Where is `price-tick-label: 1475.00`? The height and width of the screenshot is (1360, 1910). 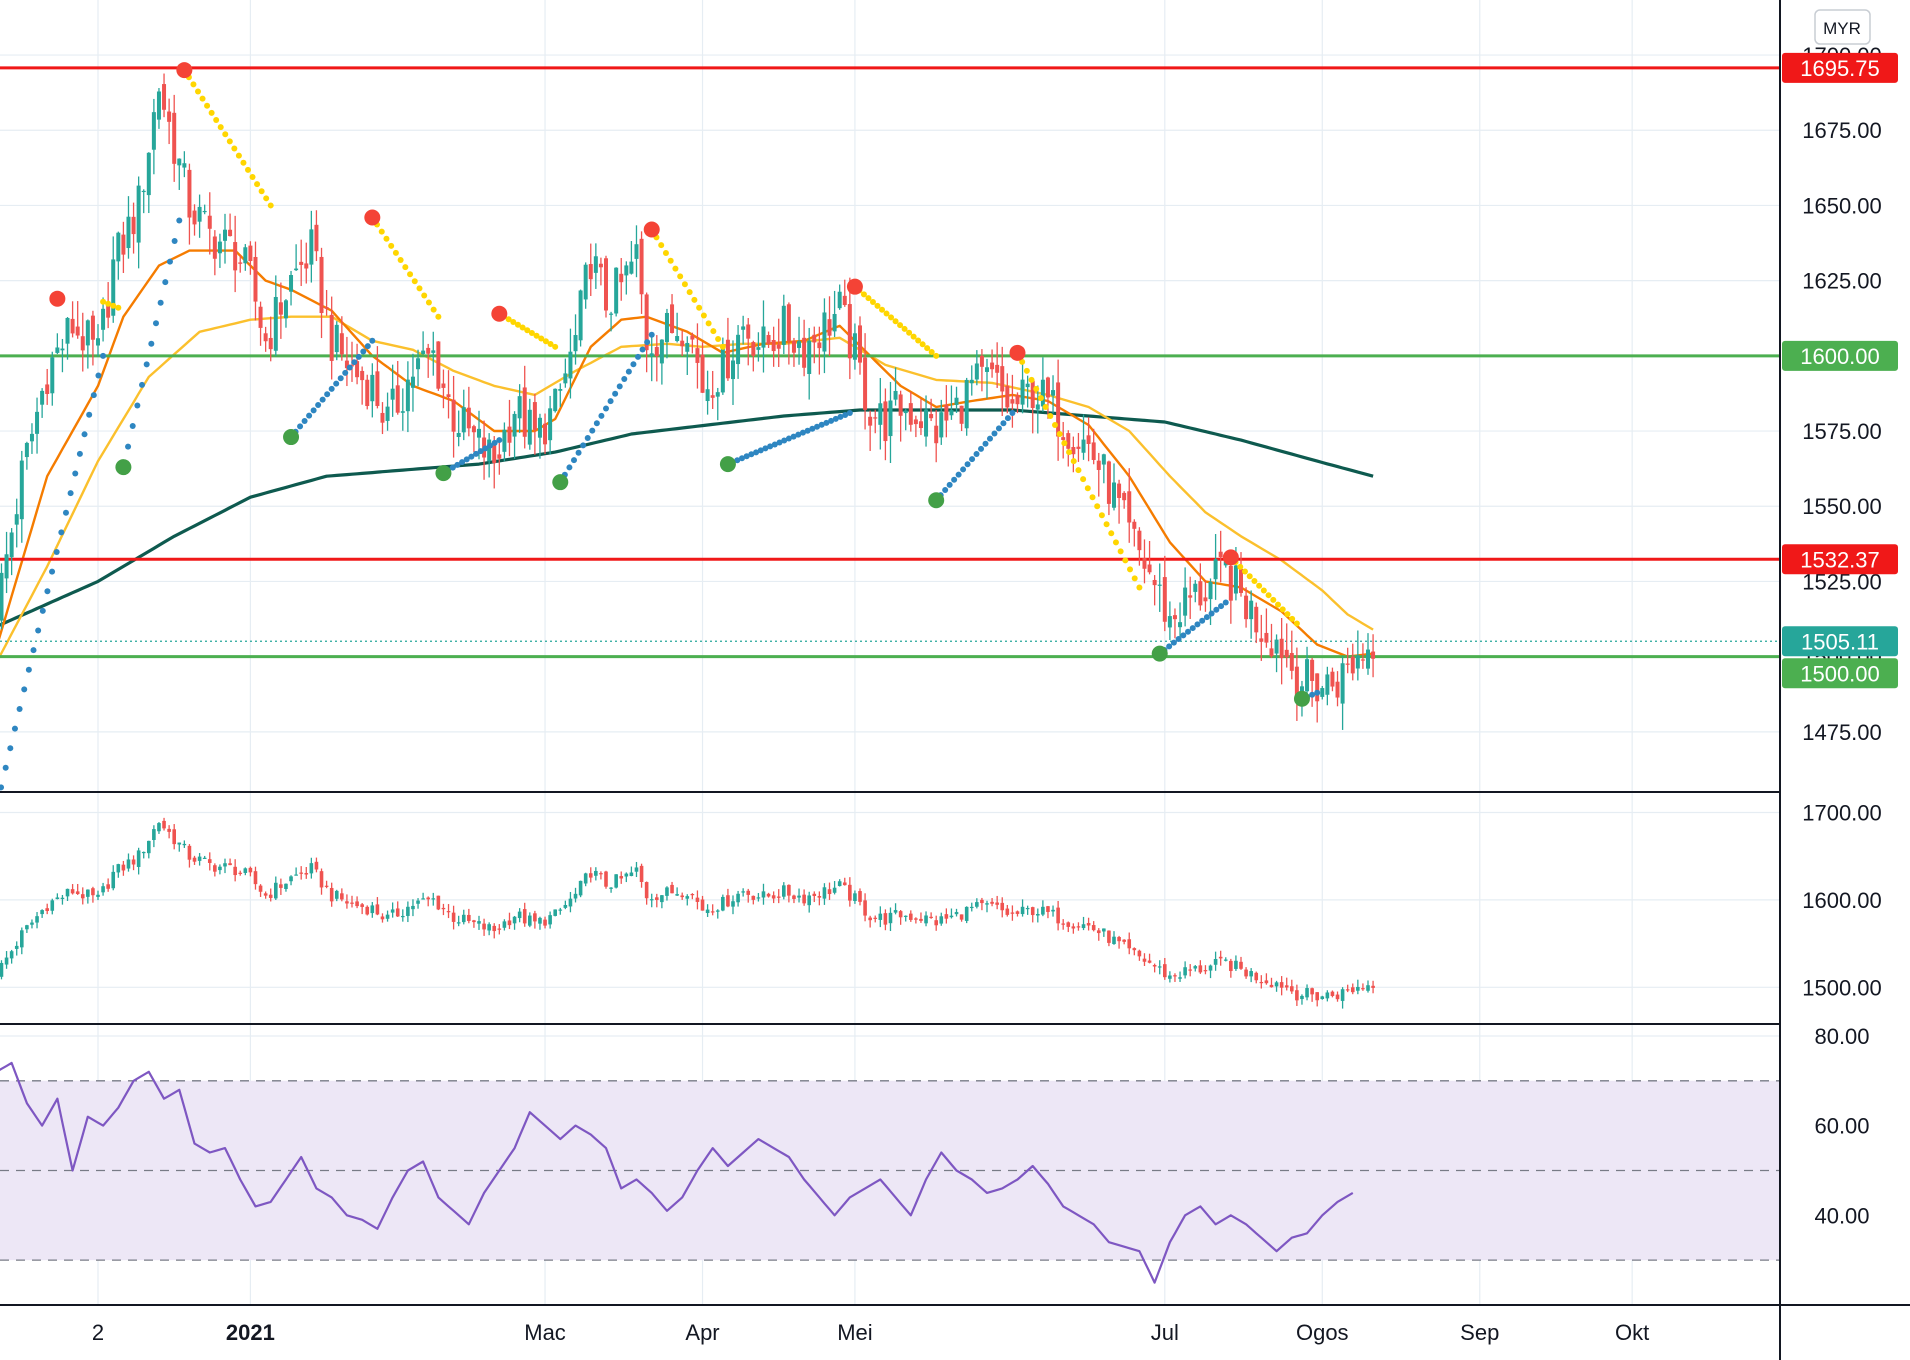
price-tick-label: 1475.00 is located at coordinates (1842, 732).